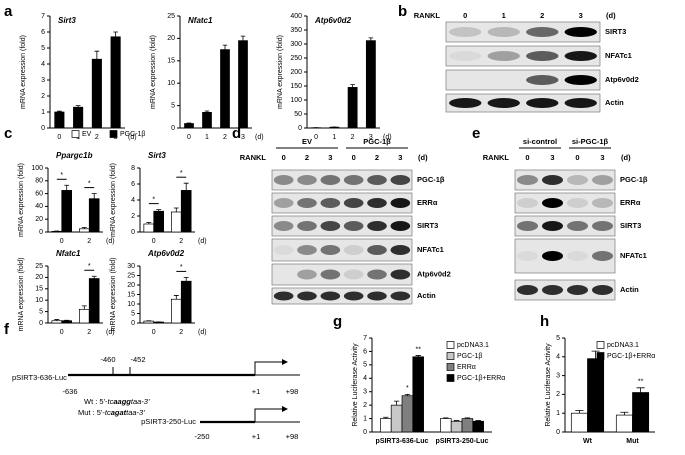 This screenshot has height=455, width=685. Describe the element at coordinates (62, 241) in the screenshot. I see `x-tick-label: 0` at that location.